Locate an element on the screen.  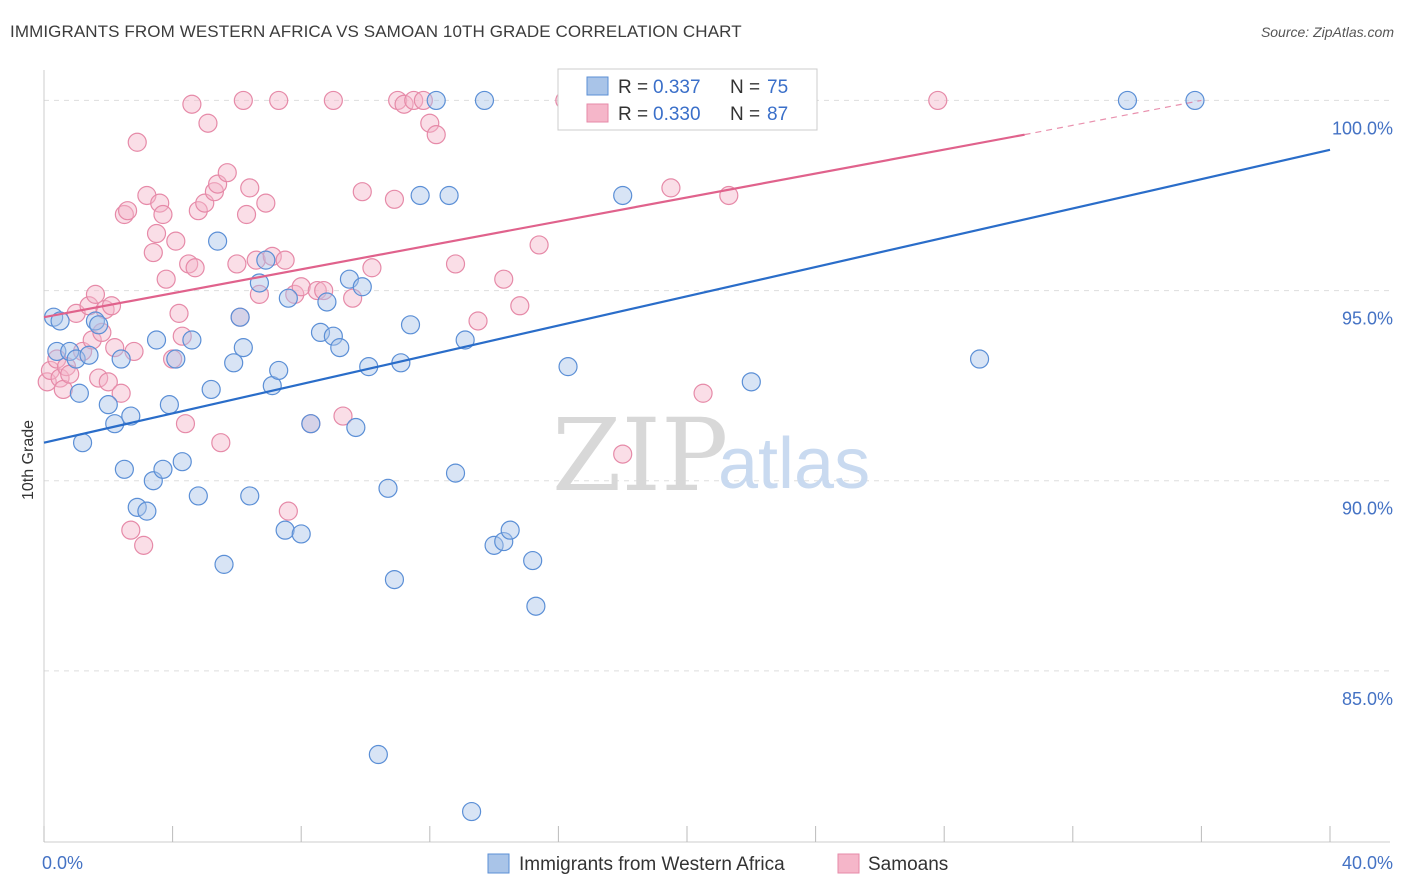
legend-blue-swatch is located at coordinates (597, 86).